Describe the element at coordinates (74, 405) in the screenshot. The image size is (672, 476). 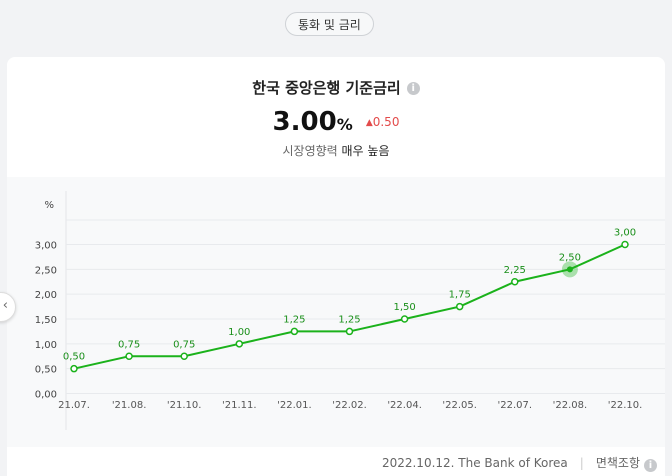
I see `x-tick-label: 21.07.` at that location.